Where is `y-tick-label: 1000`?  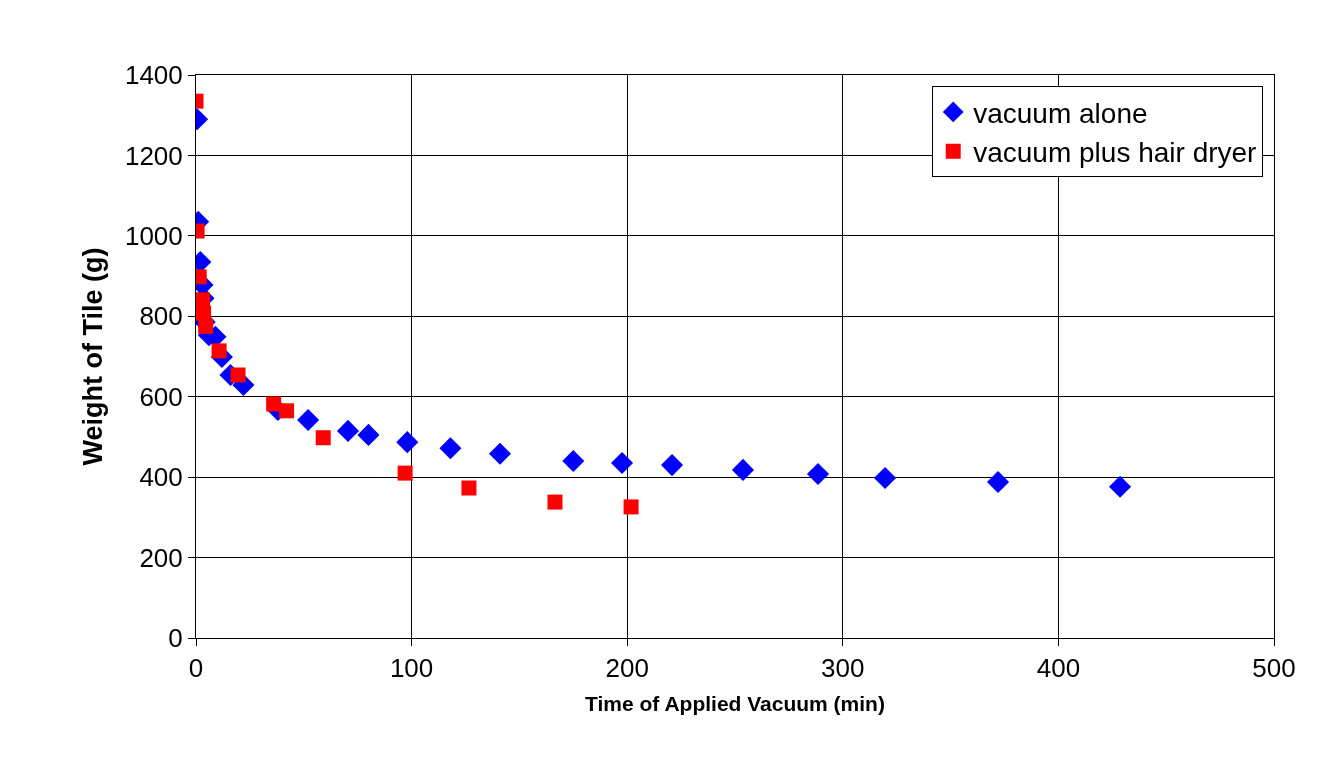 y-tick-label: 1000 is located at coordinates (153, 235).